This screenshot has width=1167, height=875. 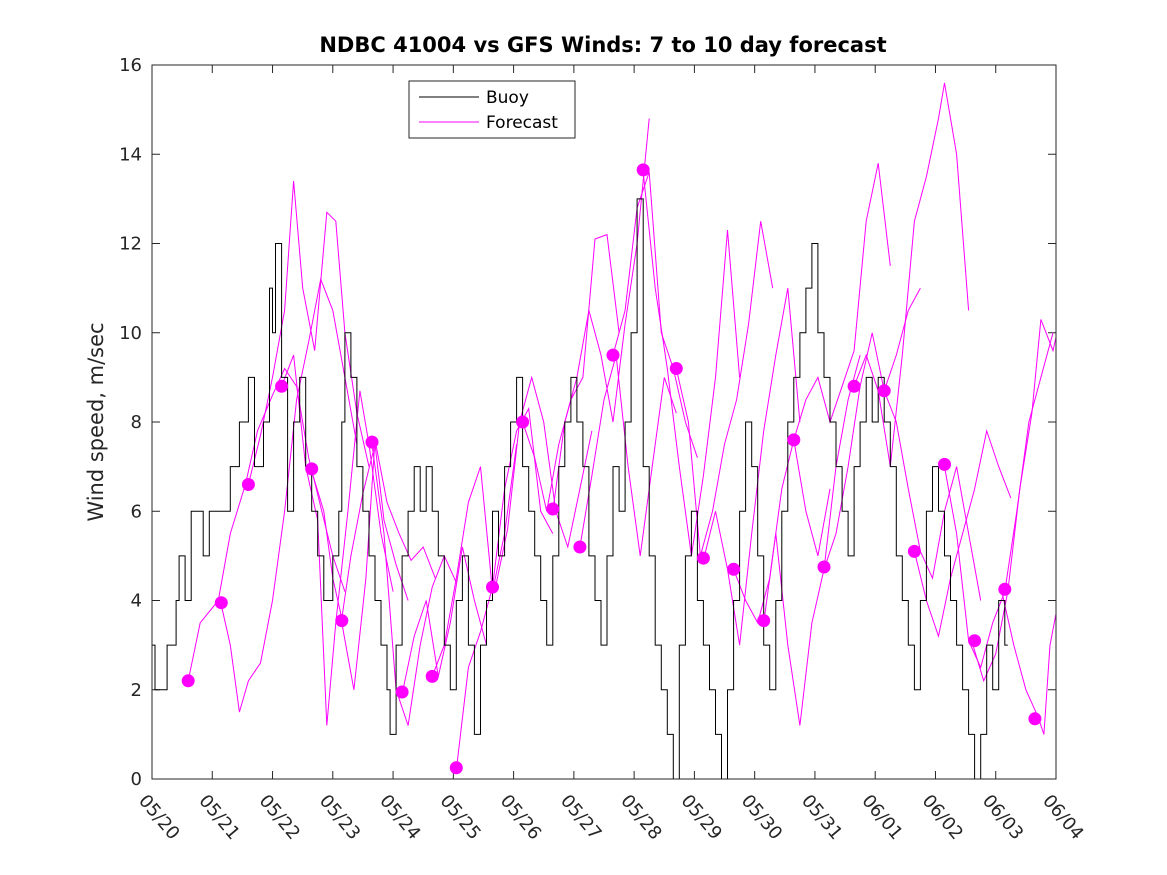 What do you see at coordinates (96, 421) in the screenshot?
I see `y-axis-label: Wind speed, m/sec` at bounding box center [96, 421].